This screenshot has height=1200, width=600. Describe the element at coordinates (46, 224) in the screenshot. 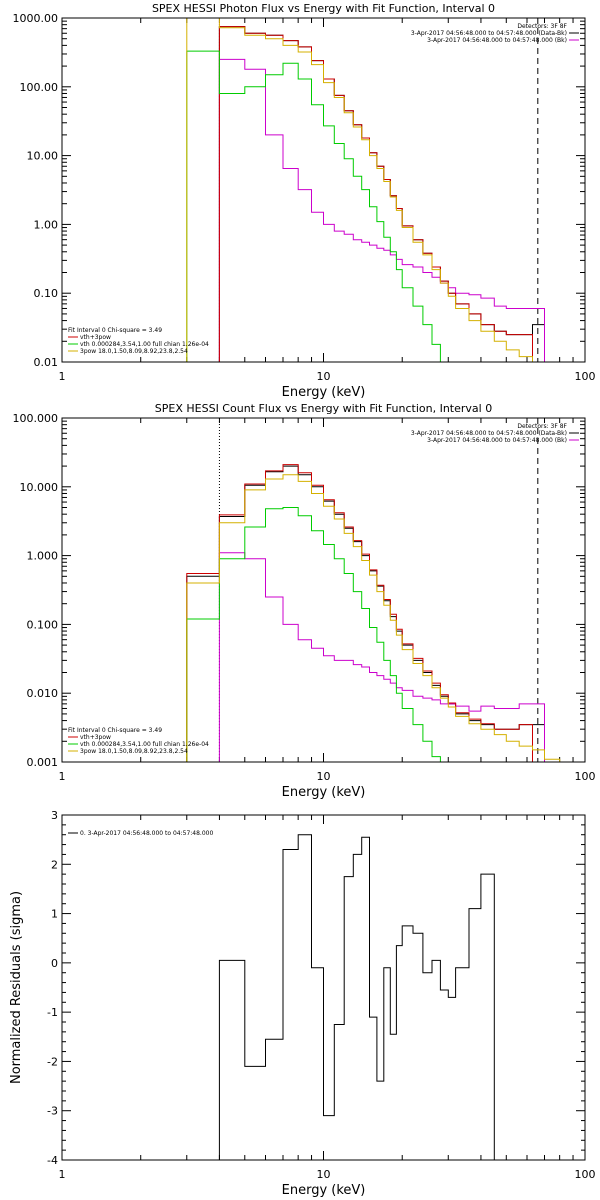

I see `y-tick-label: 1.00` at that location.